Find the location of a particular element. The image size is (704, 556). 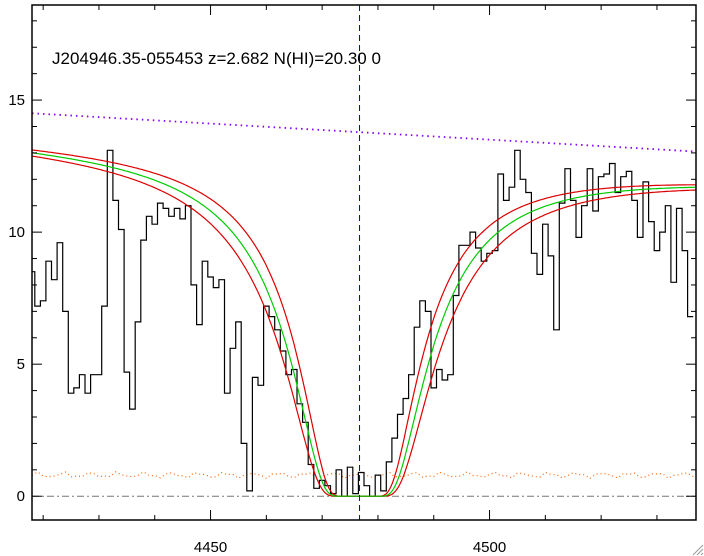

y-tick-label: 0 is located at coordinates (21, 496).